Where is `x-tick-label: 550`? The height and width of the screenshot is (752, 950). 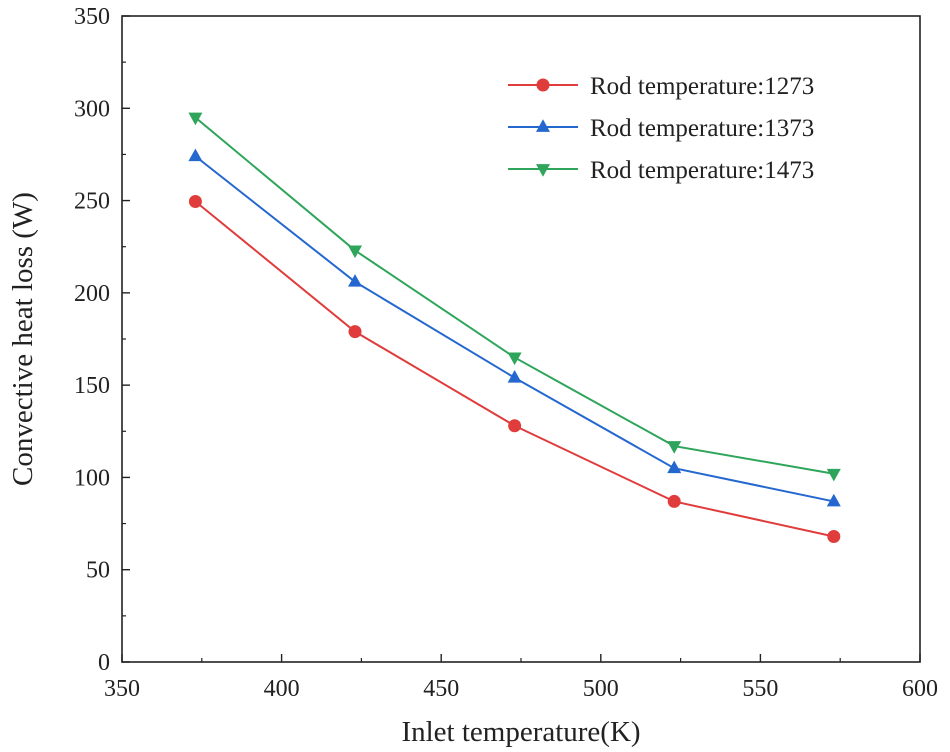
x-tick-label: 550 is located at coordinates (760, 689).